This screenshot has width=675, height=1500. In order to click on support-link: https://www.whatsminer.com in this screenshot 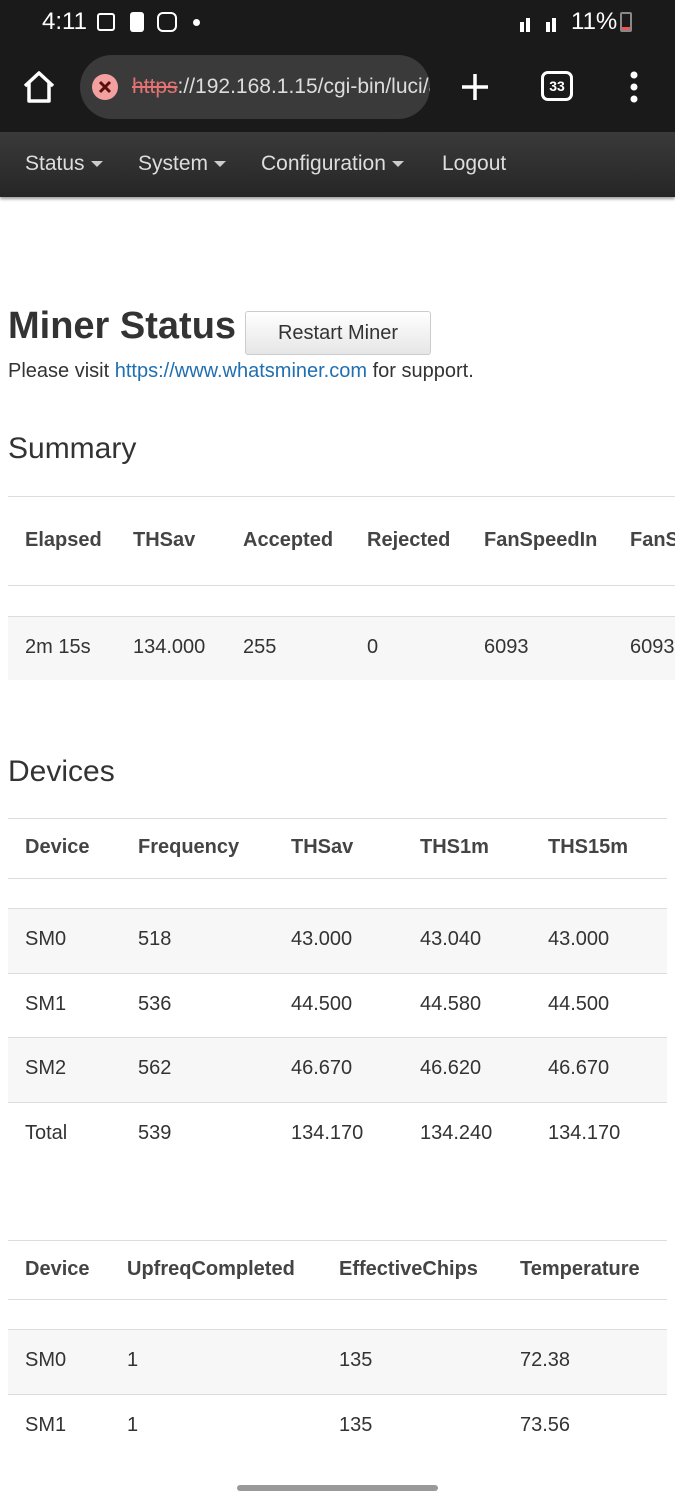, I will do `click(241, 371)`.